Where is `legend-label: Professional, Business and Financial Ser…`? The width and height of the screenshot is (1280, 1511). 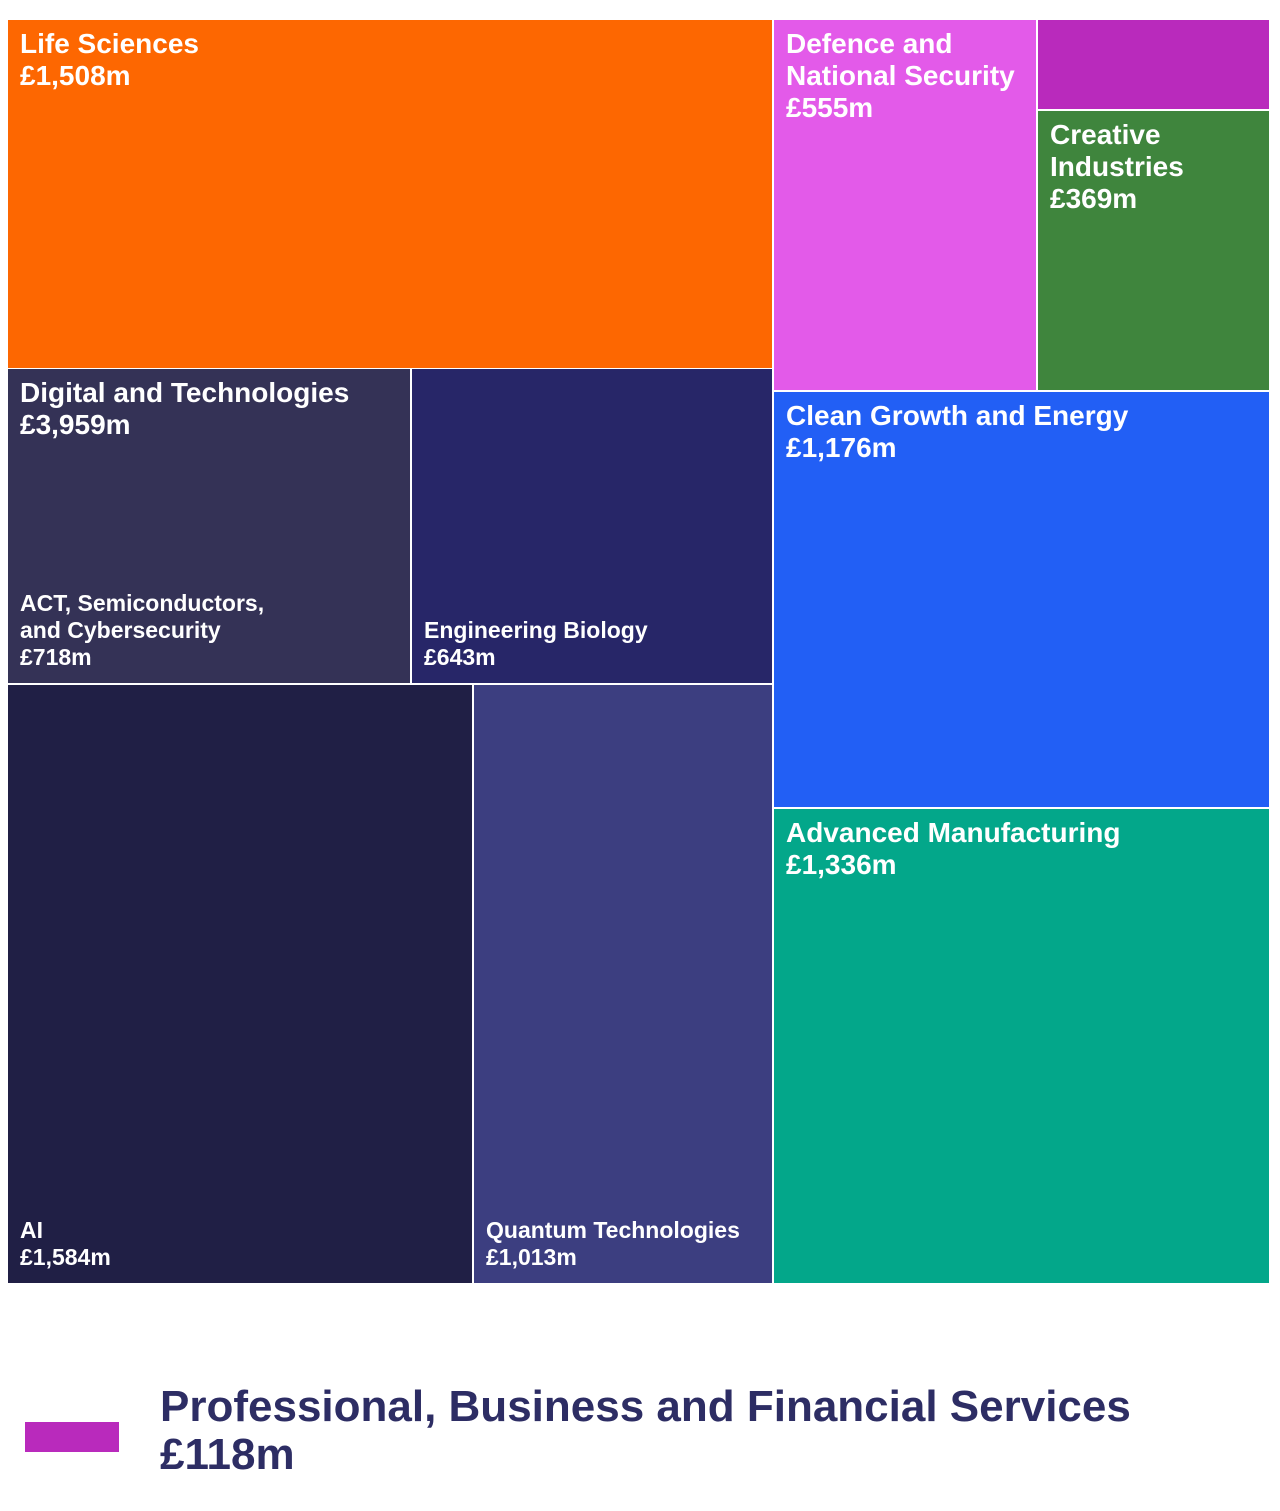
legend-label: Professional, Business and Financial Ser… is located at coordinates (645, 1431).